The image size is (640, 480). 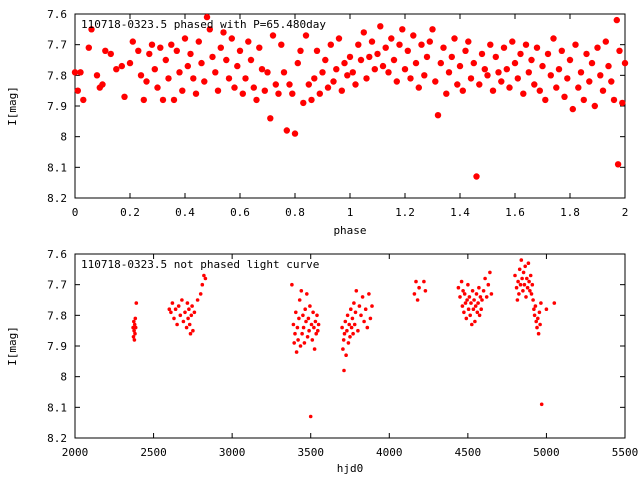 What do you see at coordinates (570, 212) in the screenshot?
I see `x-tick-label: 1.8` at bounding box center [570, 212].